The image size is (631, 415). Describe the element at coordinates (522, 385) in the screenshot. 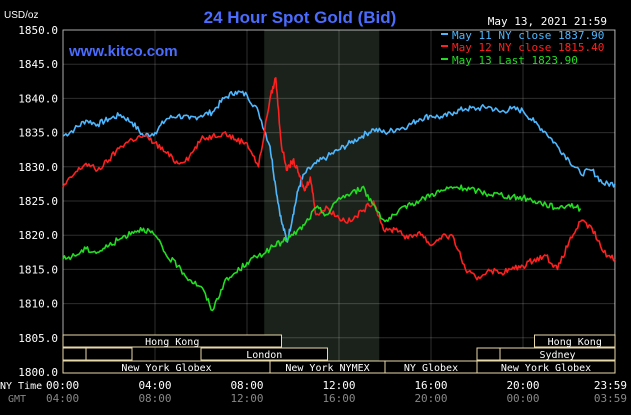

I see `x-tick-label-ny: 20:00` at that location.